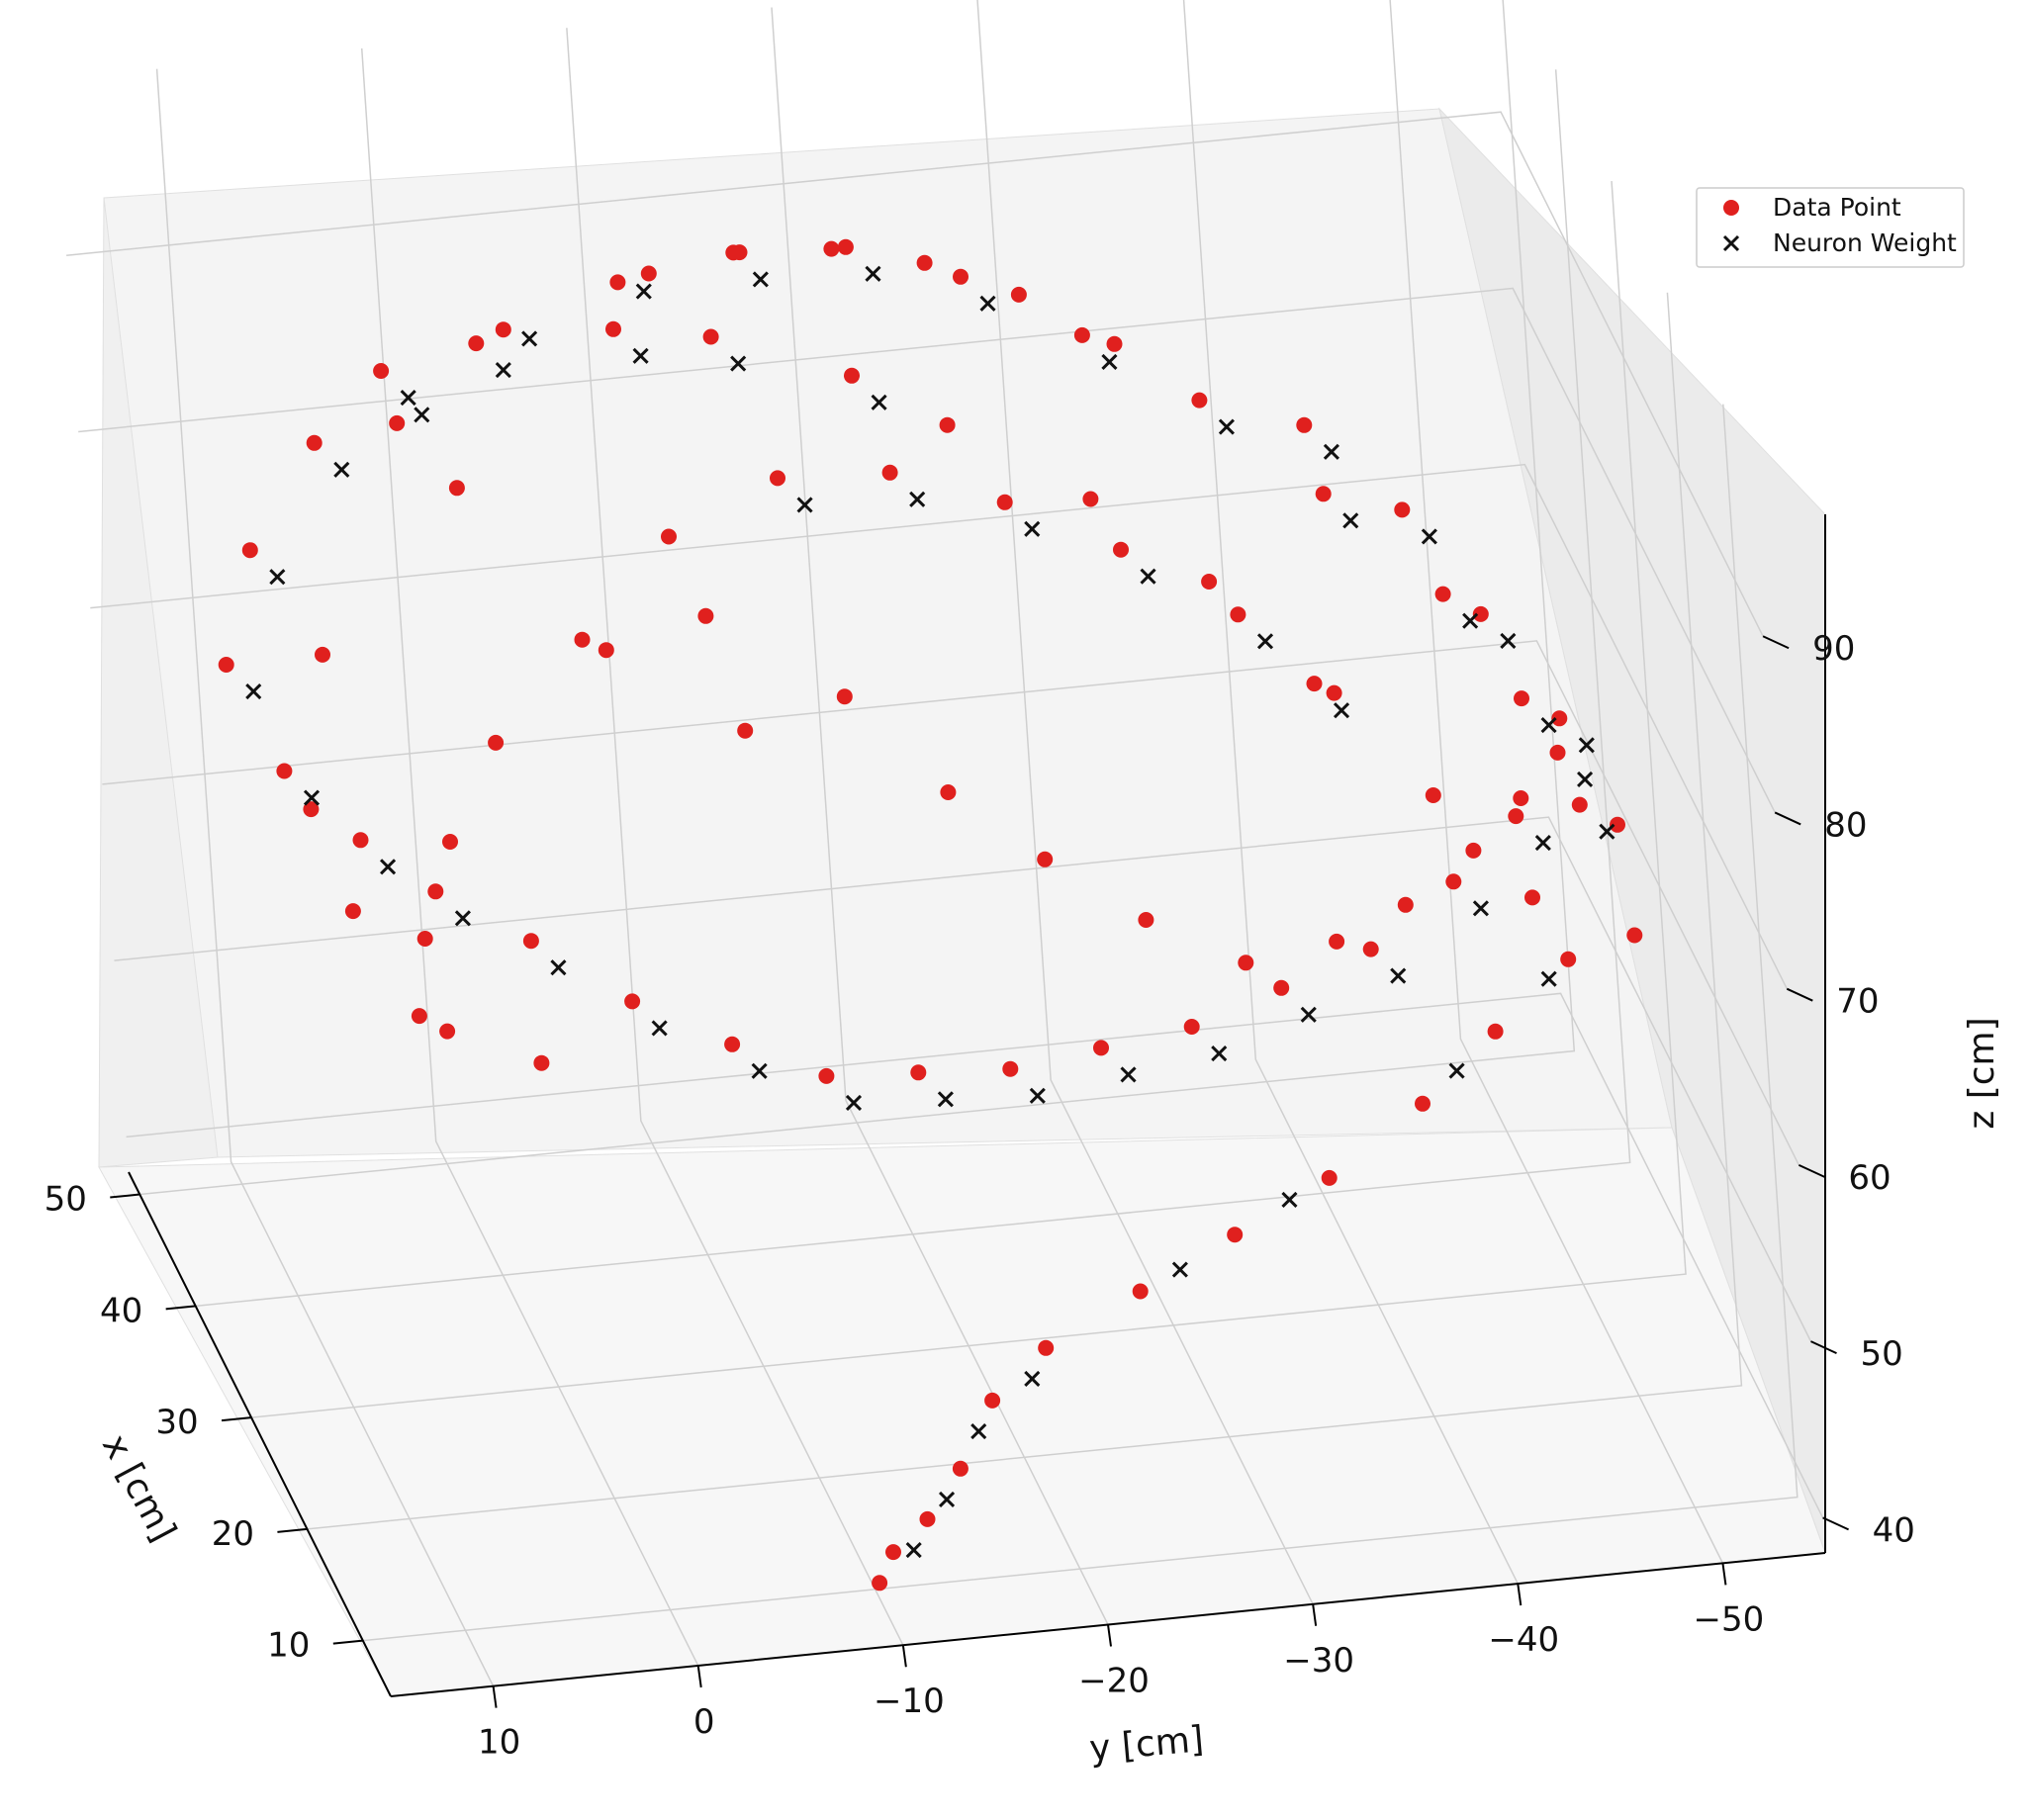 Image resolution: width=2030 pixels, height=1820 pixels. I want to click on z-tick-label: 50, so click(1881, 1354).